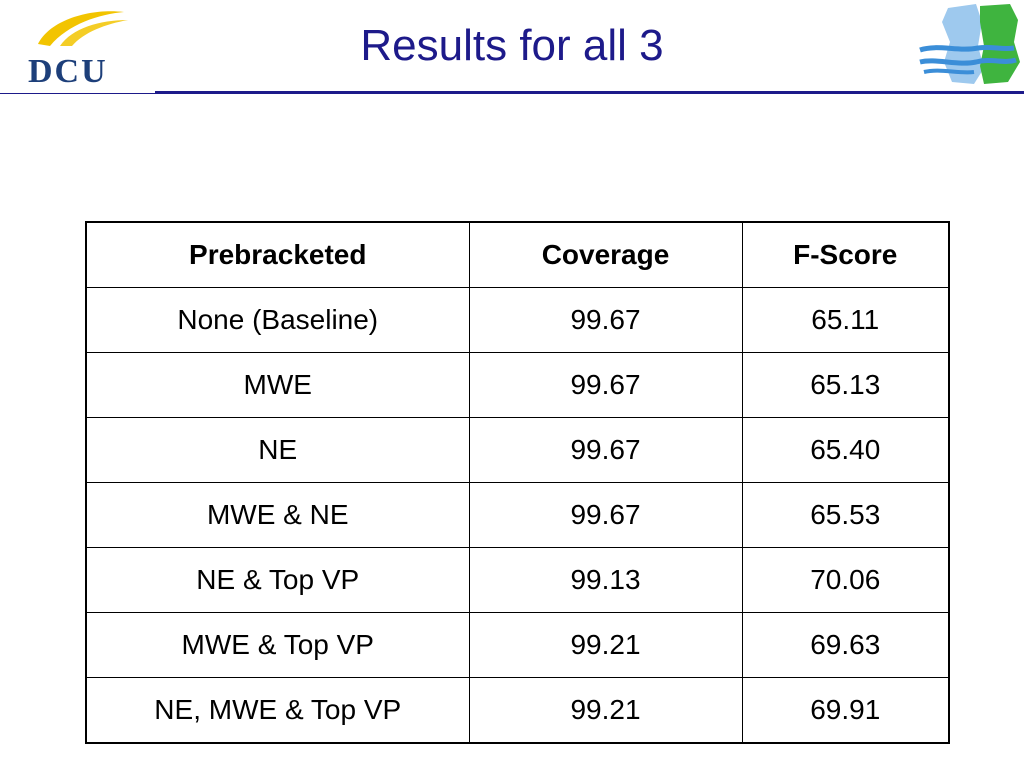 The height and width of the screenshot is (768, 1024). What do you see at coordinates (277, 710) in the screenshot?
I see `cell-prebracketed: NE, MWE & Top VP` at bounding box center [277, 710].